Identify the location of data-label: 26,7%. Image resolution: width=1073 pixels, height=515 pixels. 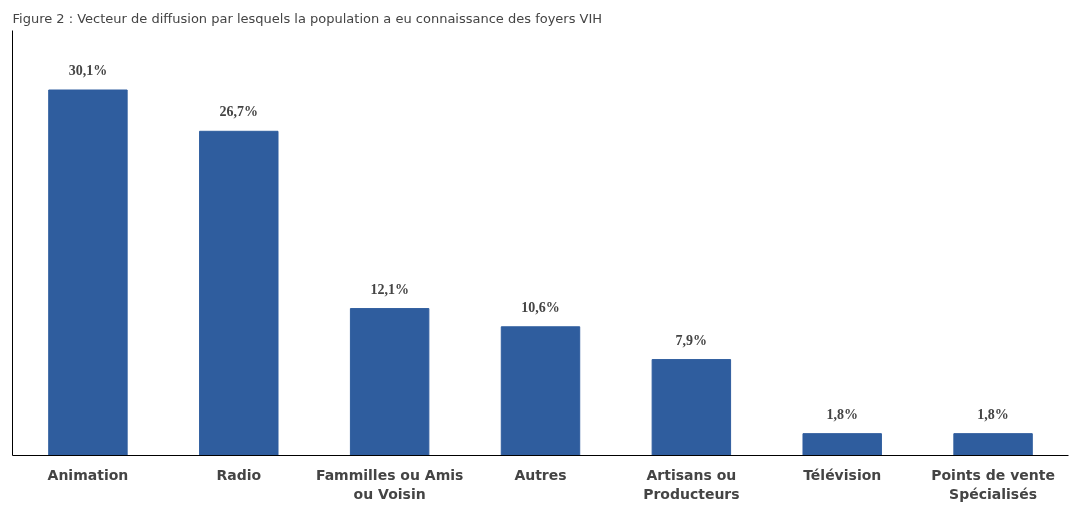
(239, 112).